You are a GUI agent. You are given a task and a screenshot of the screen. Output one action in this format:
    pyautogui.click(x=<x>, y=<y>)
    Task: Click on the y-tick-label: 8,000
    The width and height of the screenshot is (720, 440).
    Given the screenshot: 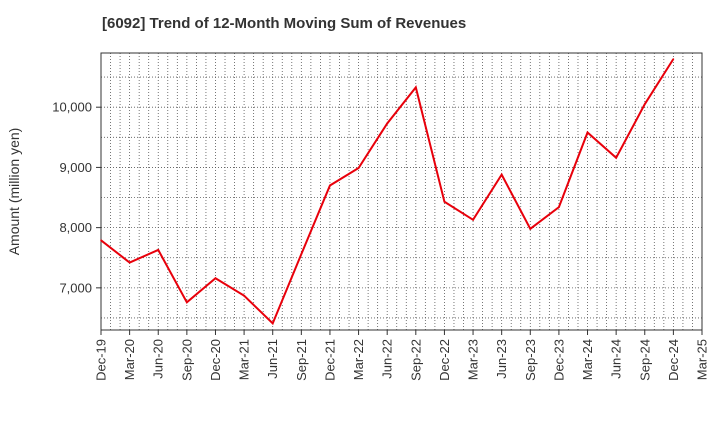 What is the action you would take?
    pyautogui.click(x=75, y=227)
    